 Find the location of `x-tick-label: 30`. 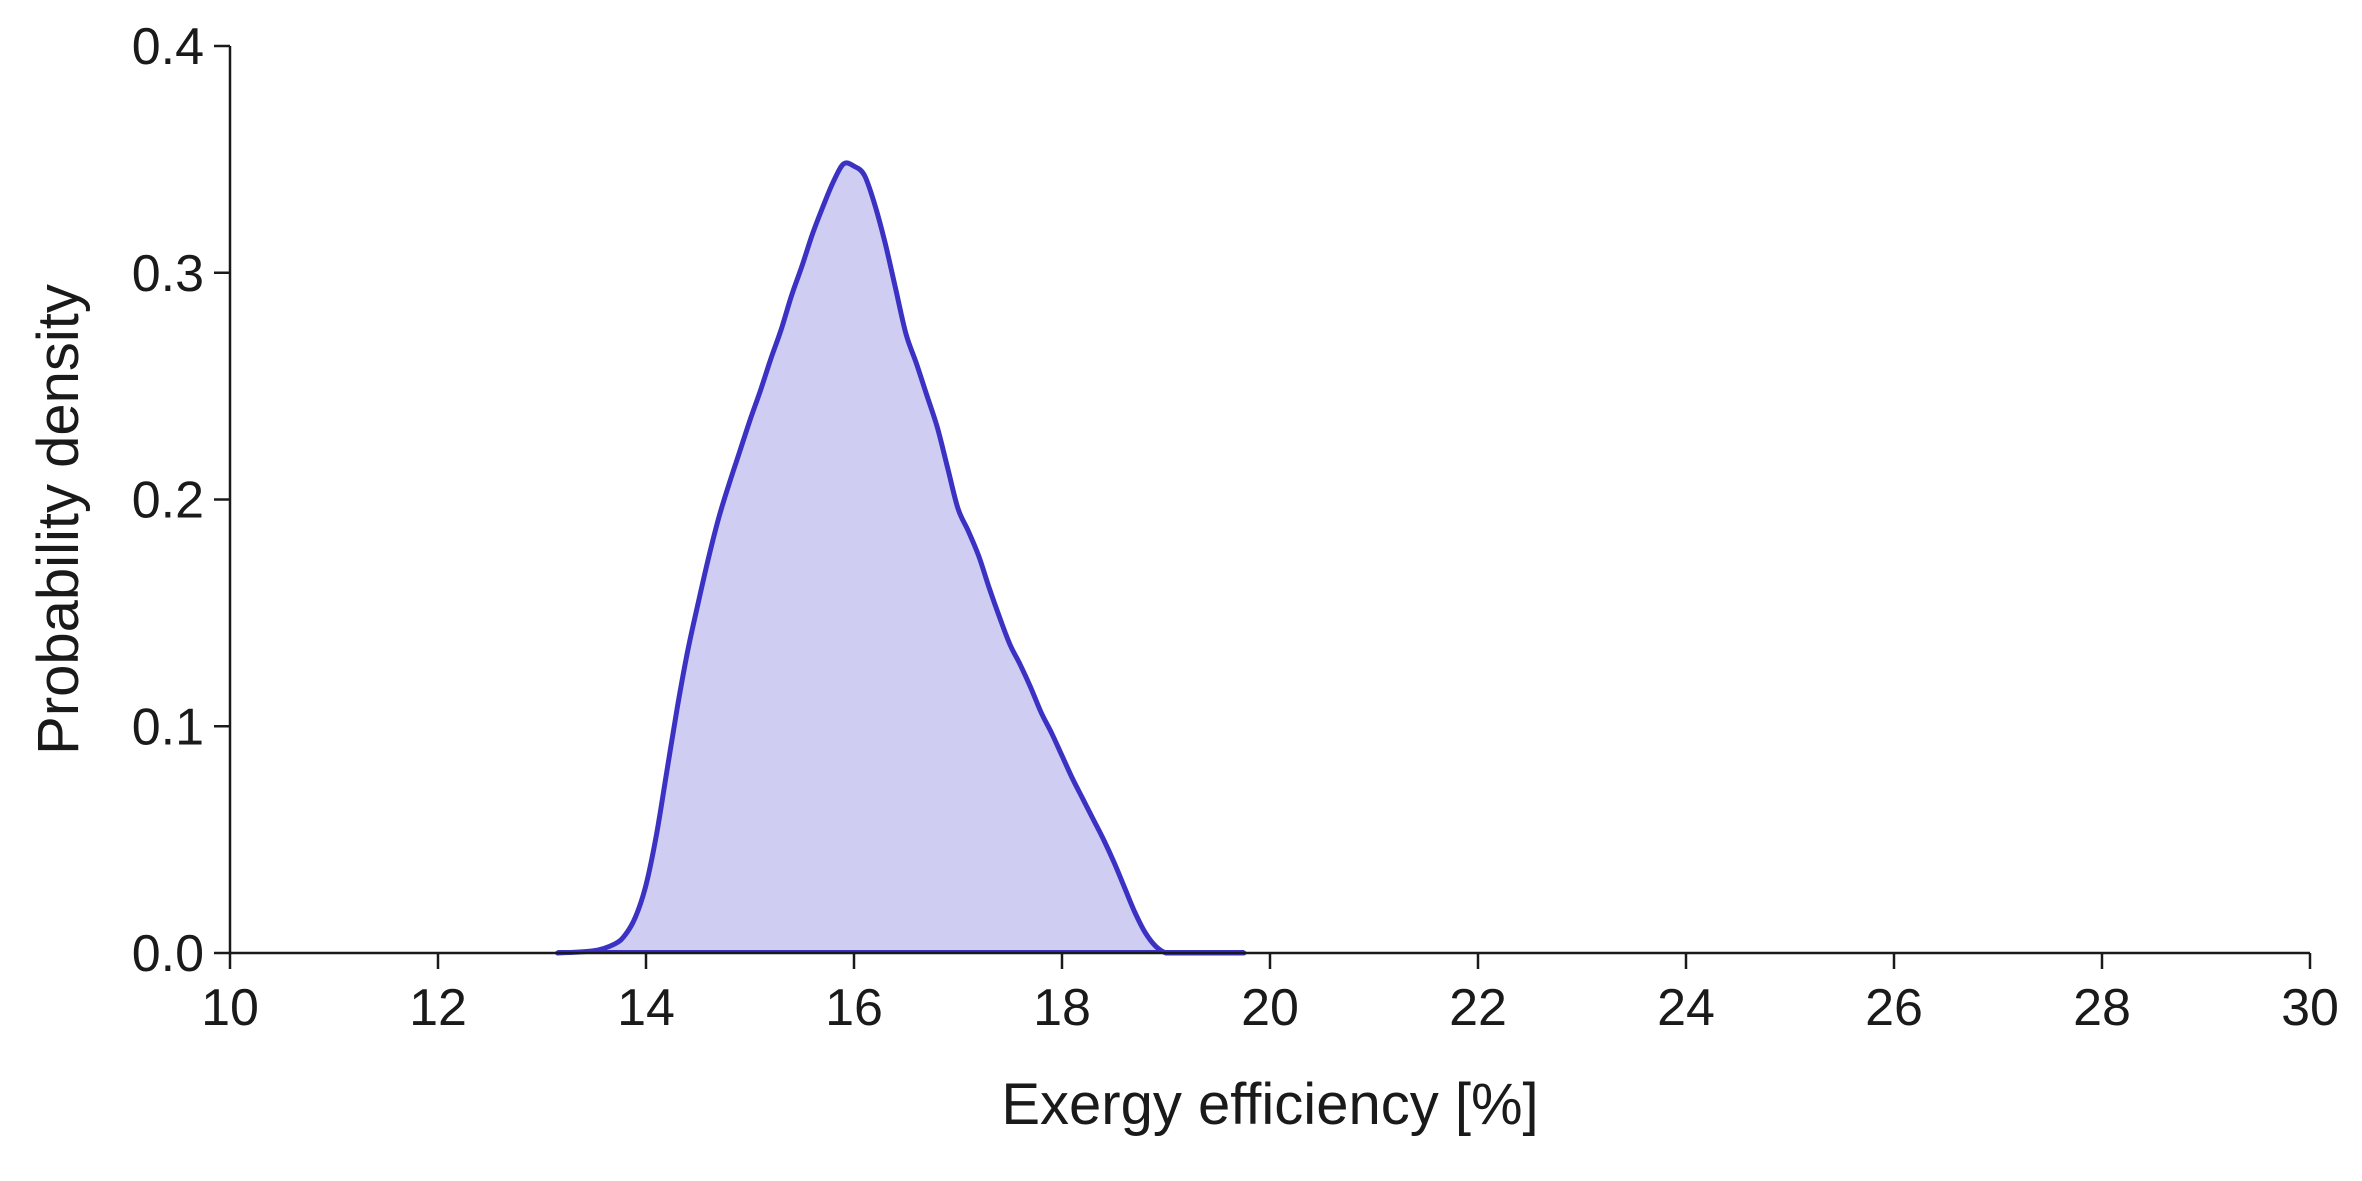

x-tick-label: 30 is located at coordinates (2310, 1008).